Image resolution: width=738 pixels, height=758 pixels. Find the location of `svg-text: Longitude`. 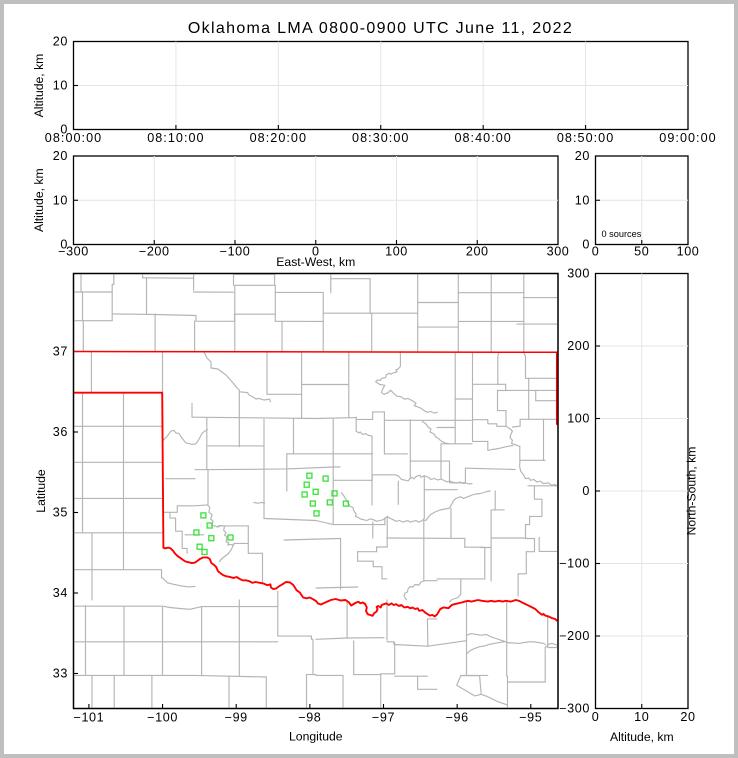

svg-text: Longitude is located at coordinates (316, 737).